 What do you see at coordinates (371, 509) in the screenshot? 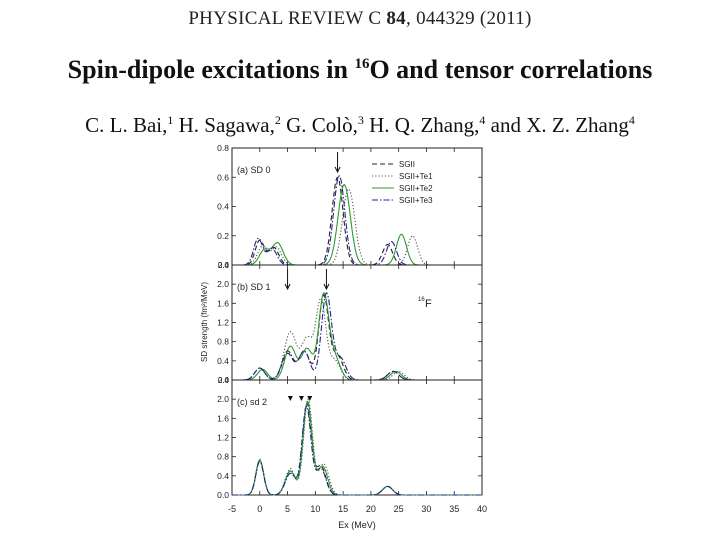
I see `x-tick-label: 20` at bounding box center [371, 509].